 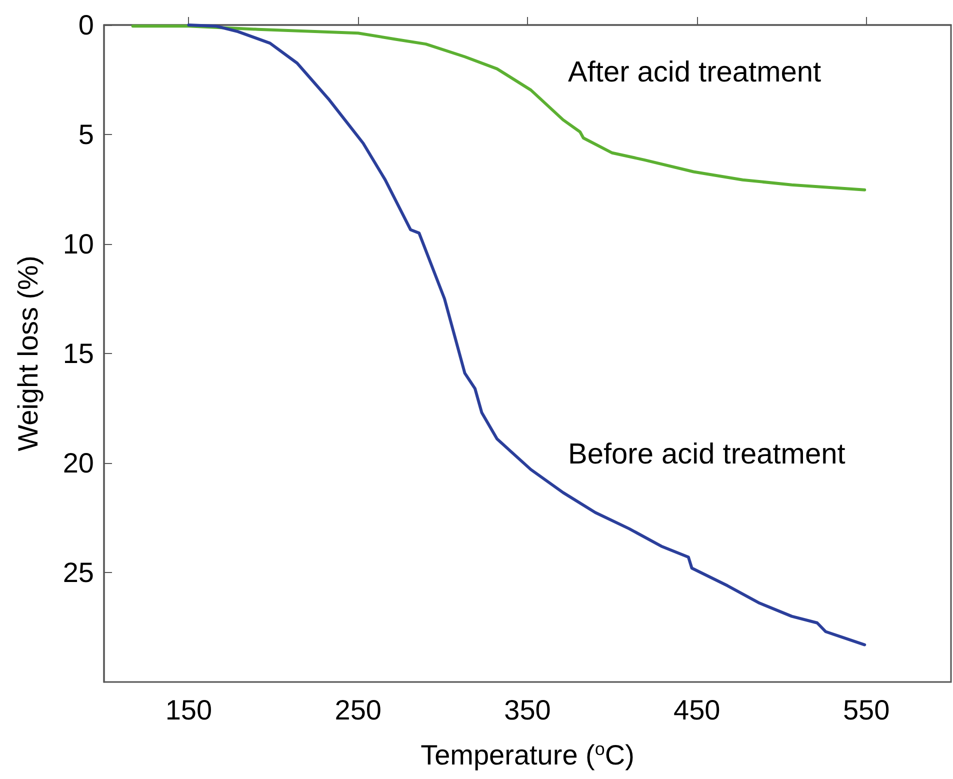 I want to click on x-tick-label: 150, so click(x=188, y=710).